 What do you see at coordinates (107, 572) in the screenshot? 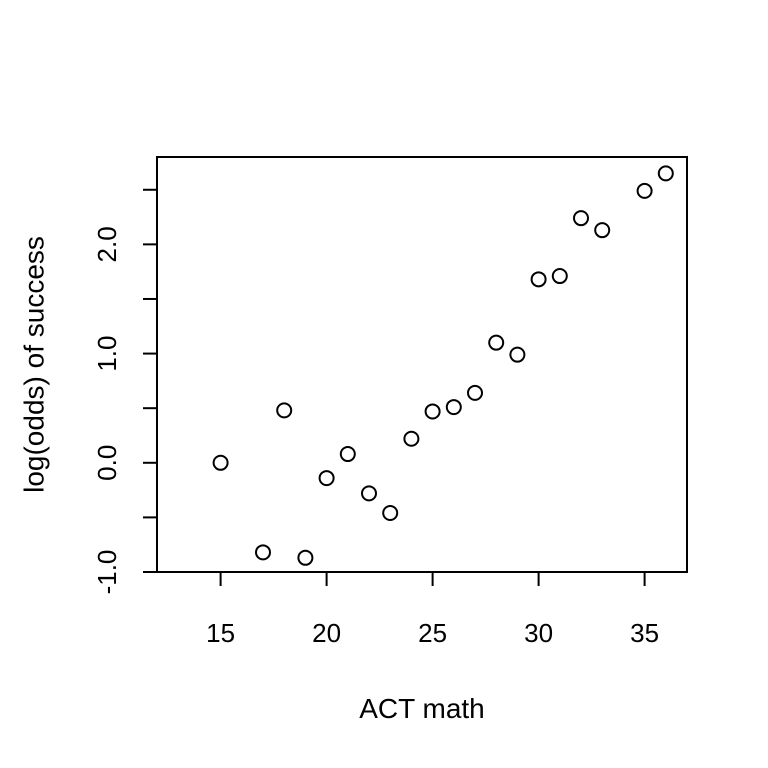
I see `y-tick-label: -1.0` at bounding box center [107, 572].